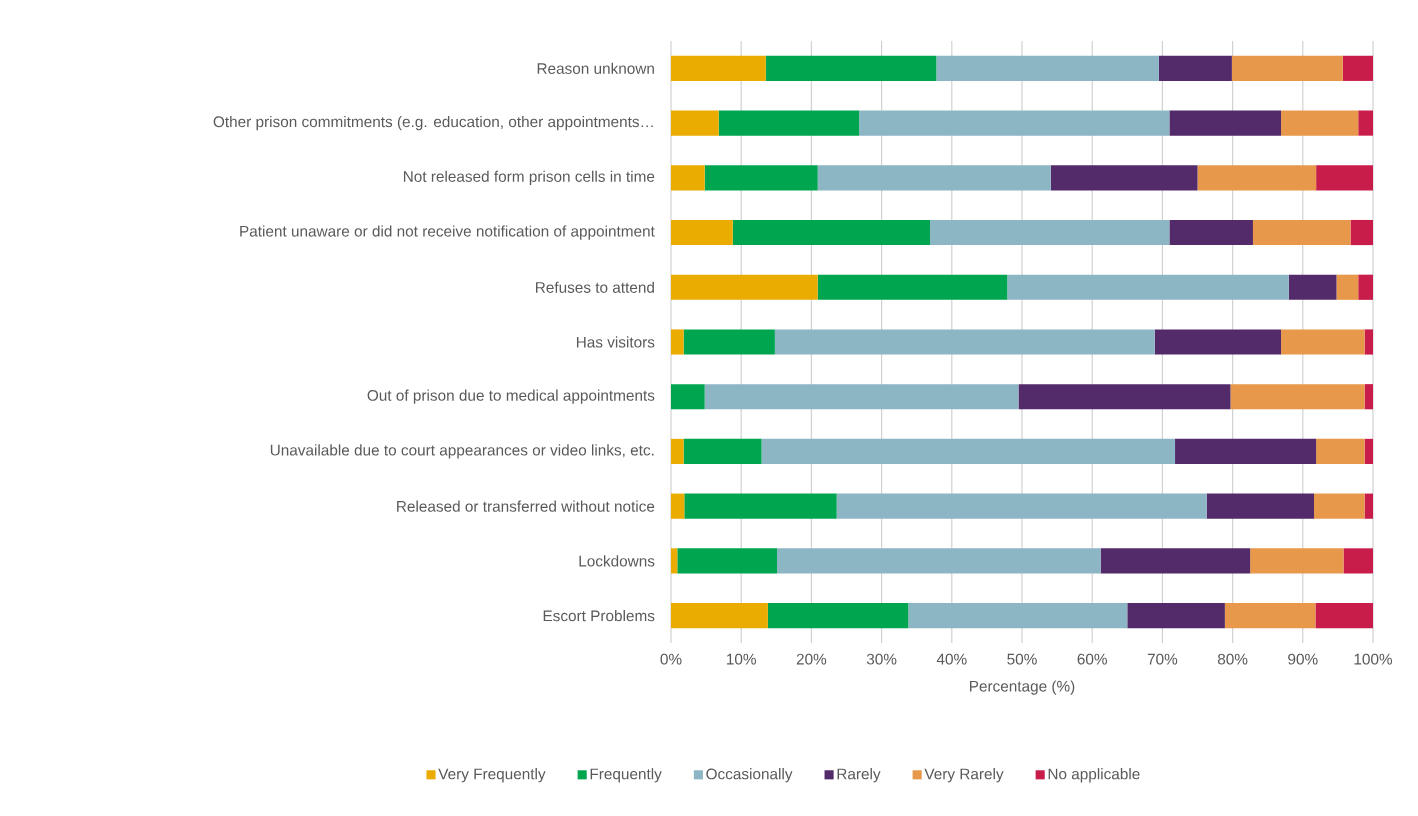  Describe the element at coordinates (599, 616) in the screenshot. I see `y-tick-label: Escort Problems` at that location.